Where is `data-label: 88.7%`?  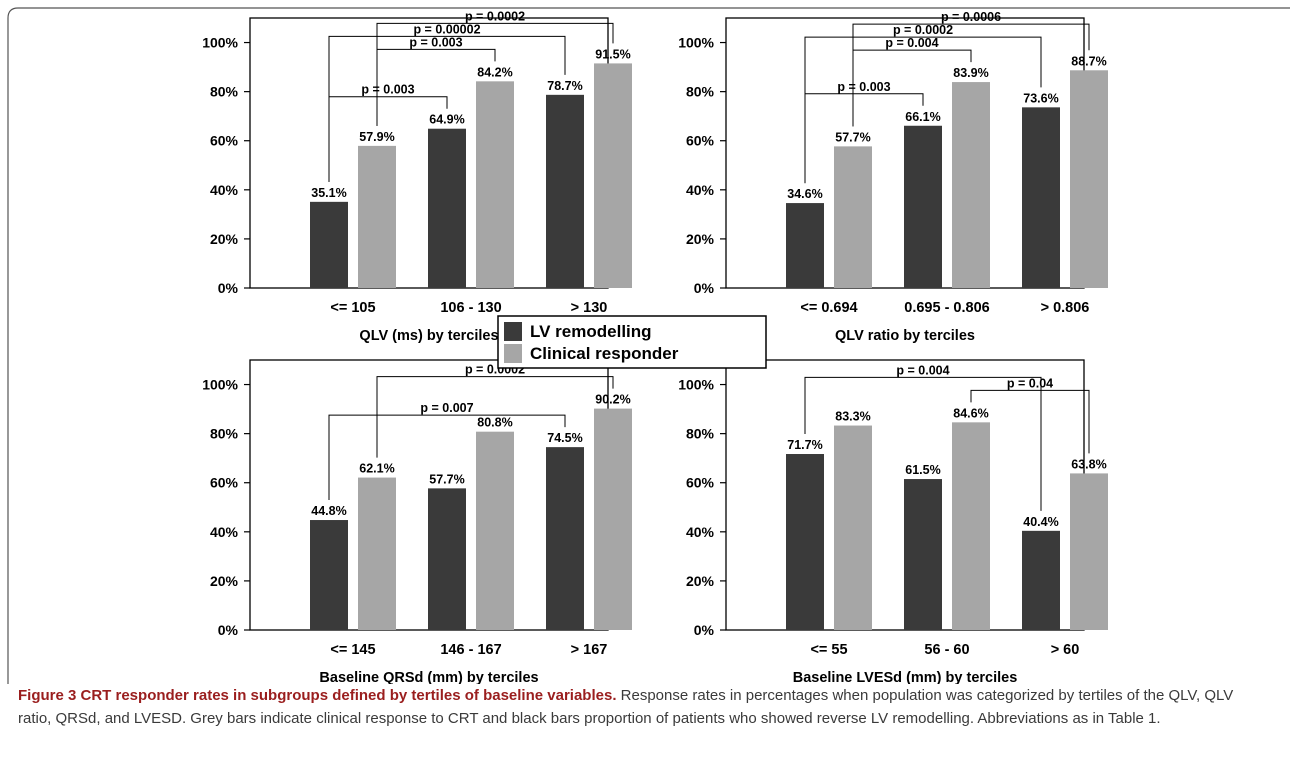
data-label: 88.7% is located at coordinates (1088, 61).